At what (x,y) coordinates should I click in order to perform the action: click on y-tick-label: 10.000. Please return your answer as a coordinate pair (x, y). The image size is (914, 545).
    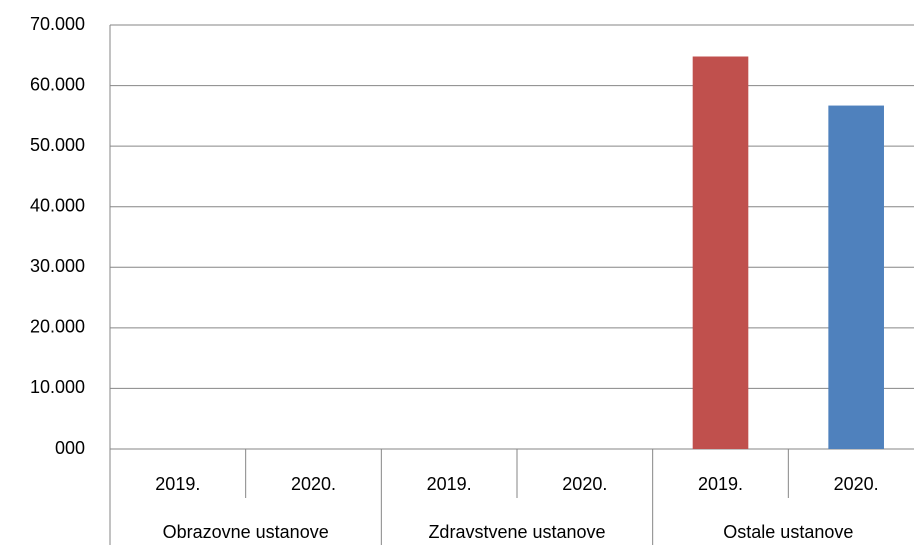
    Looking at the image, I should click on (57, 387).